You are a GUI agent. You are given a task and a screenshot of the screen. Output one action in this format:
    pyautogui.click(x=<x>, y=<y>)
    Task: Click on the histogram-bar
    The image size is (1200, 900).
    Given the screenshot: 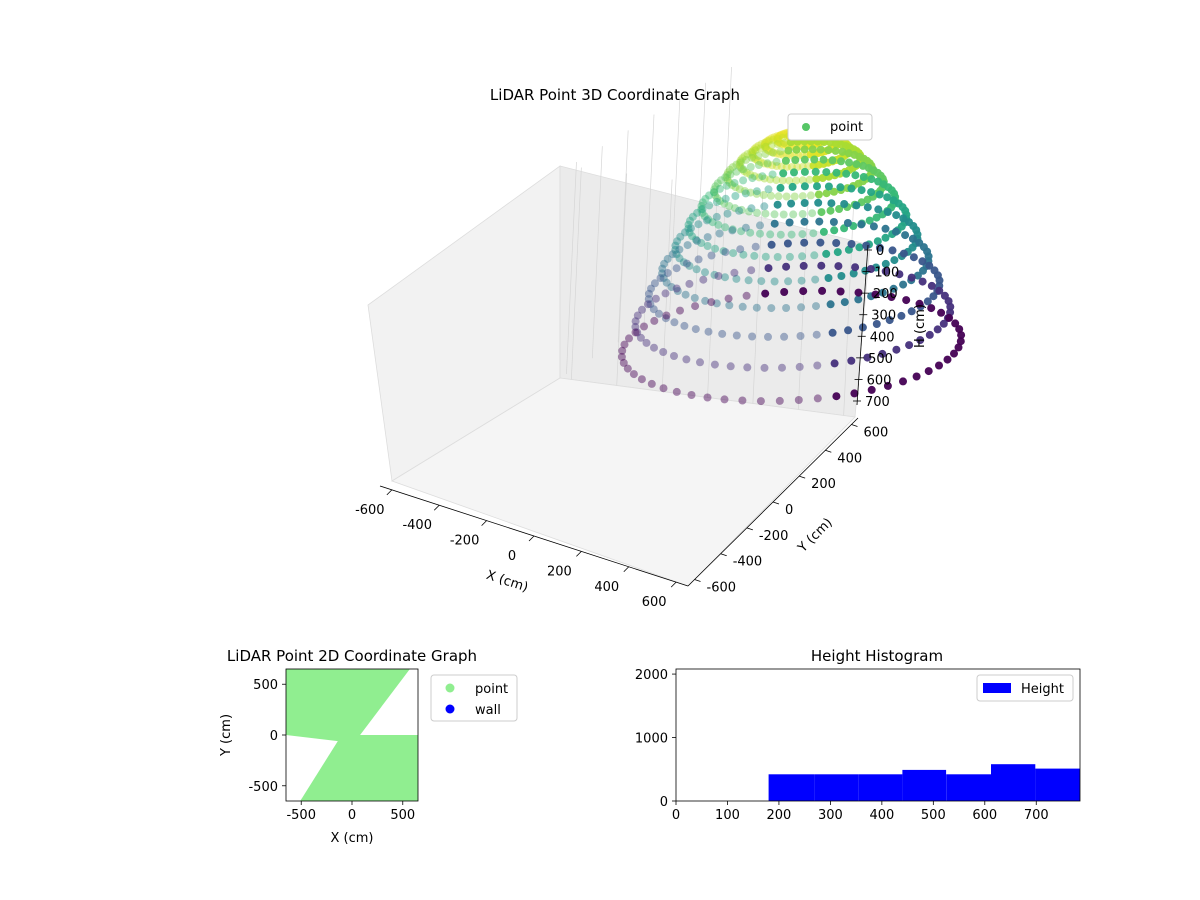 What is the action you would take?
    pyautogui.click(x=924, y=785)
    